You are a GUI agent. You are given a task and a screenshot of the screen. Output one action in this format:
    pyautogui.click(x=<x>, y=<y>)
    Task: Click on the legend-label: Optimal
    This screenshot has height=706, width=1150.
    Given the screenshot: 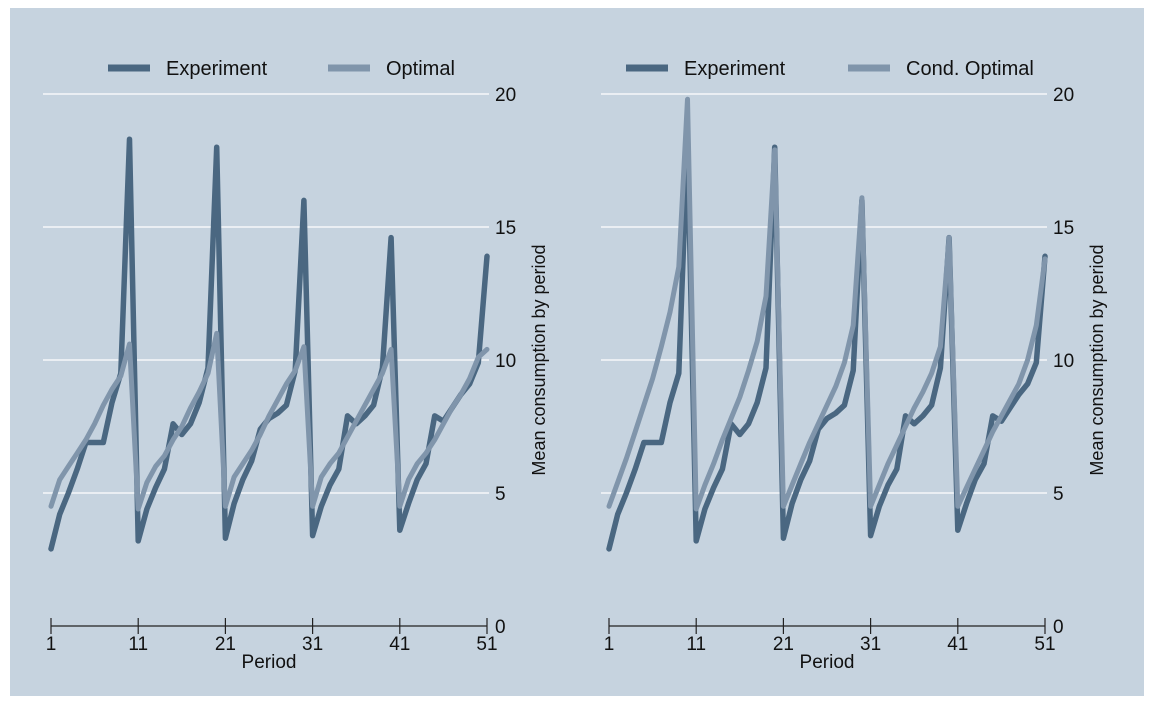 What is the action you would take?
    pyautogui.click(x=420, y=69)
    